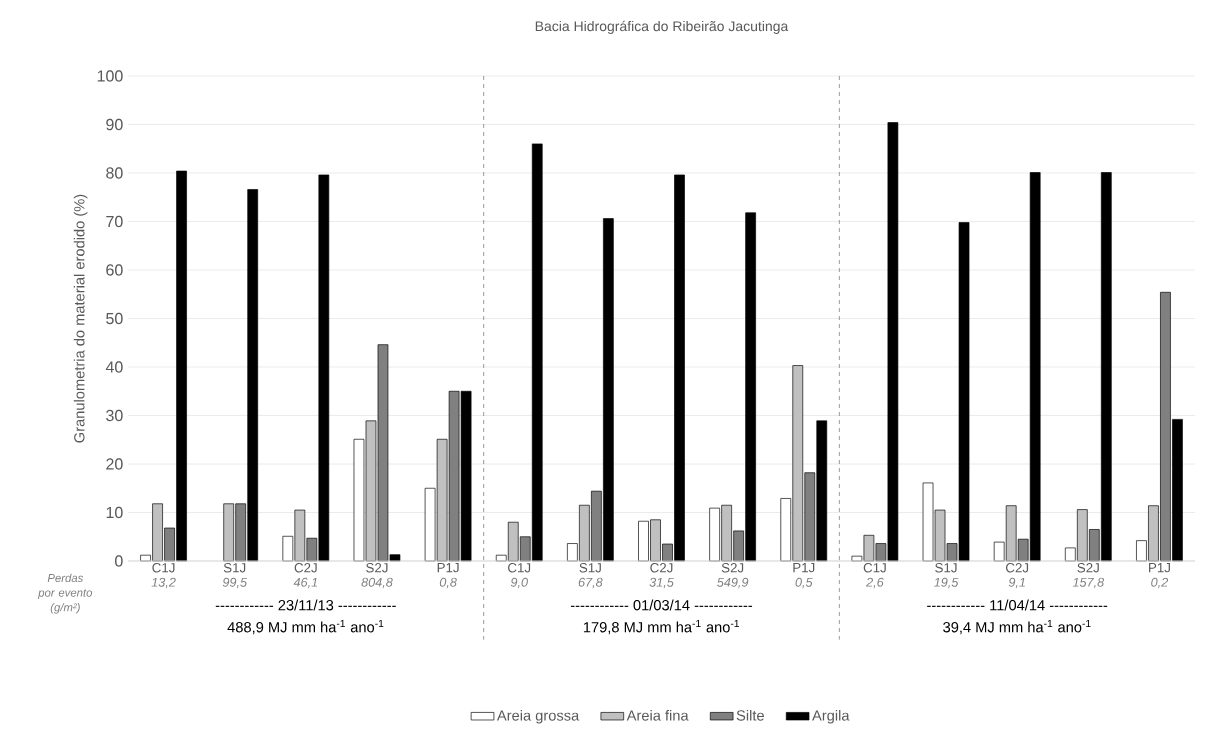  Describe the element at coordinates (235, 583) in the screenshot. I see `text: 99,5` at that location.